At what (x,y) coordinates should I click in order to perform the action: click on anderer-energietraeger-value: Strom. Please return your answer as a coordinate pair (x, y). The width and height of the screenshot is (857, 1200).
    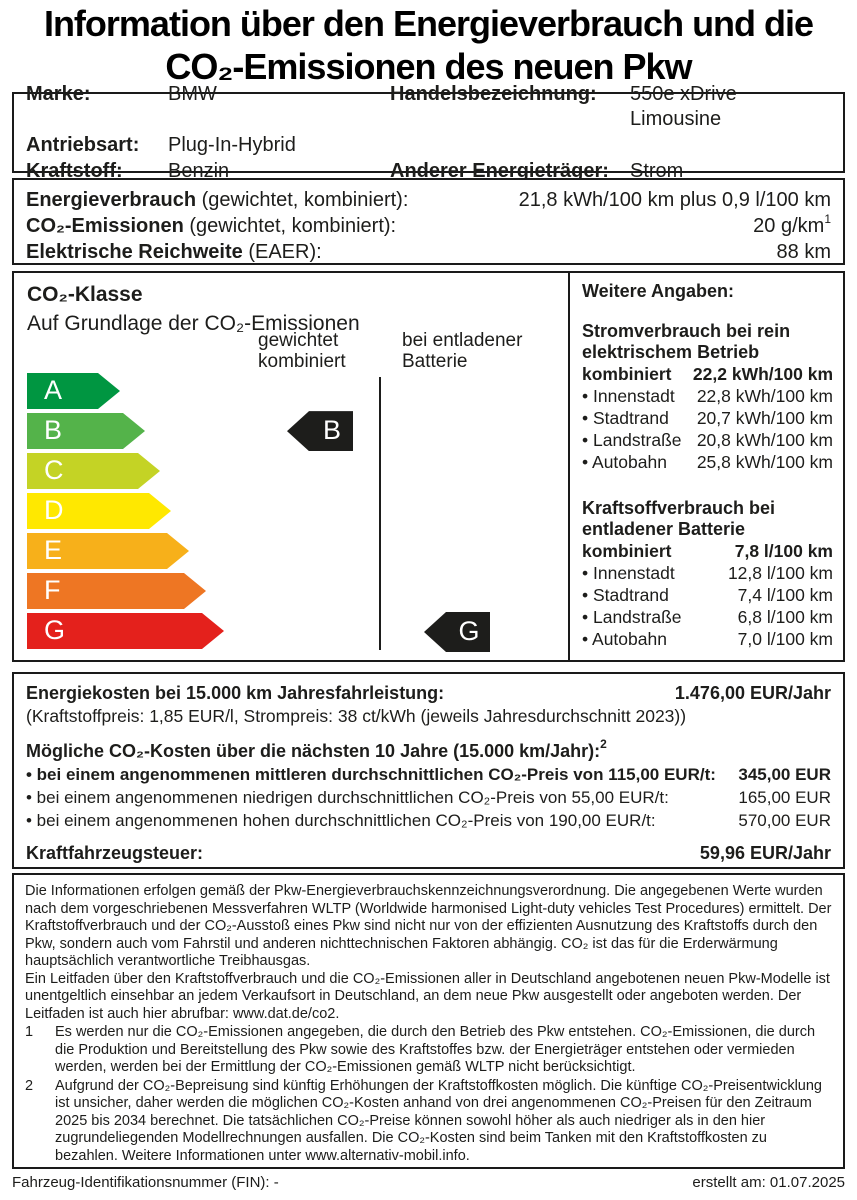
    Looking at the image, I should click on (657, 170).